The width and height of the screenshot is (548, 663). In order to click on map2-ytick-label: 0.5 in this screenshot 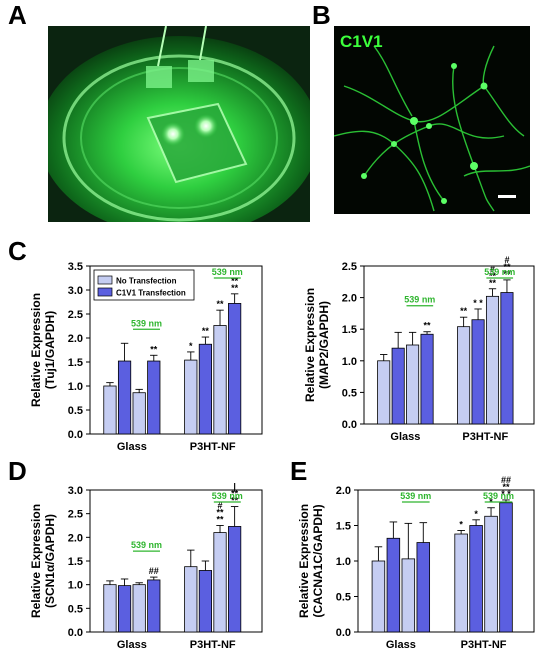, I will do `click(349, 393)`.